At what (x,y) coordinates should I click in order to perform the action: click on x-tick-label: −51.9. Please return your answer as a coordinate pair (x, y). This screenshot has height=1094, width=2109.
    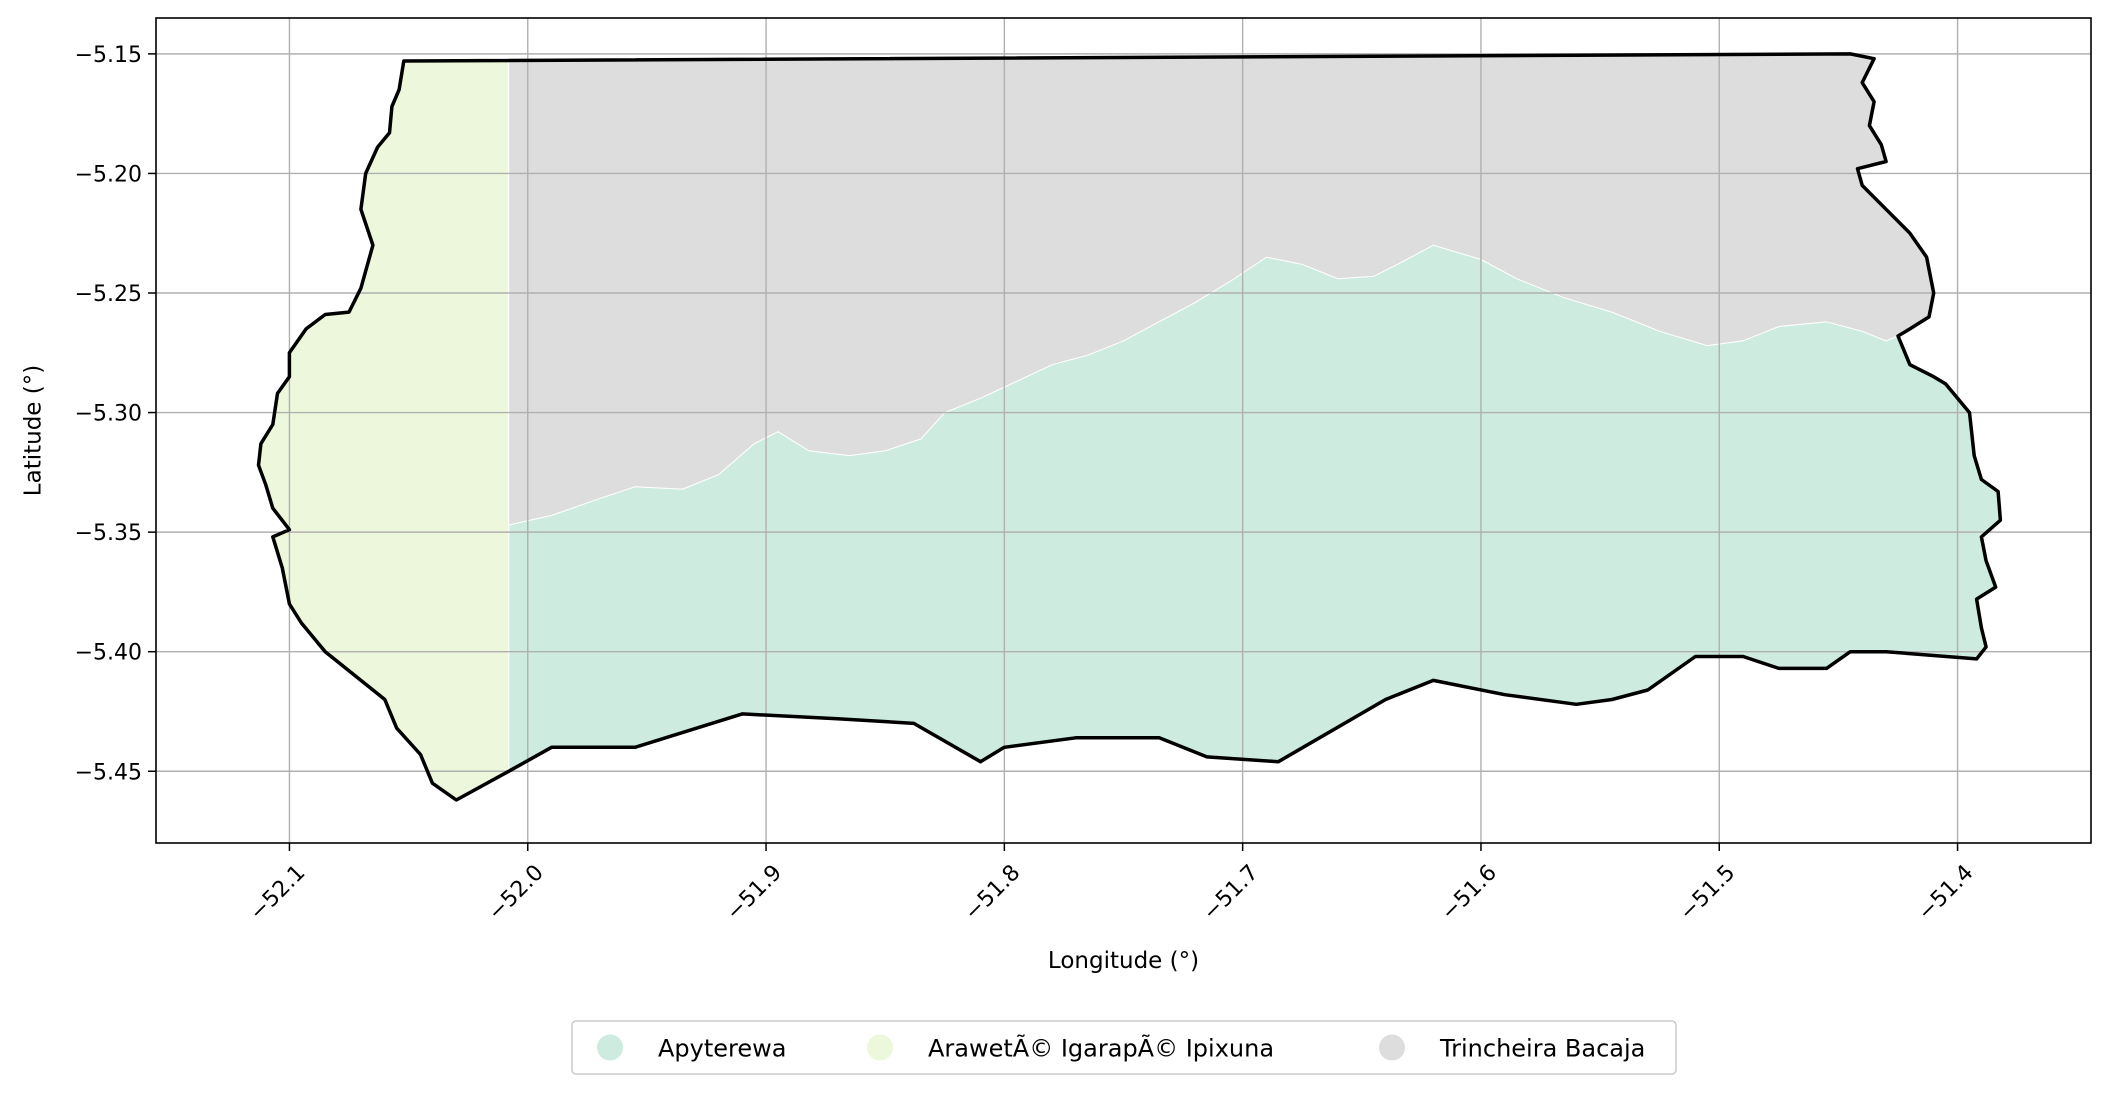
    Looking at the image, I should click on (754, 892).